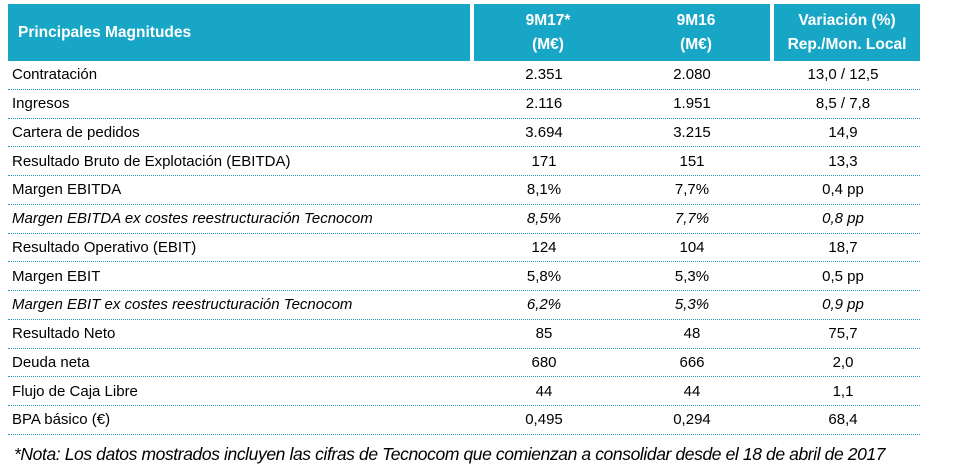 Image resolution: width=962 pixels, height=475 pixels. Describe the element at coordinates (548, 44) in the screenshot. I see `header-9m17-unit: (M€)` at that location.